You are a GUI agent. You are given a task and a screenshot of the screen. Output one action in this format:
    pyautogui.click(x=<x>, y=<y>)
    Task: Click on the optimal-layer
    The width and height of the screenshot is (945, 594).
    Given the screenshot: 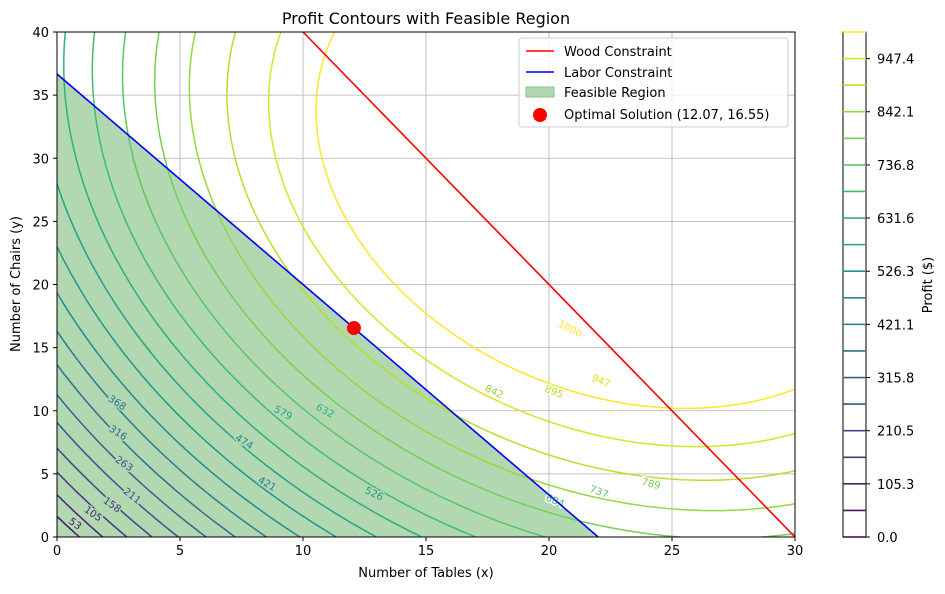 What is the action you would take?
    pyautogui.click(x=353, y=328)
    